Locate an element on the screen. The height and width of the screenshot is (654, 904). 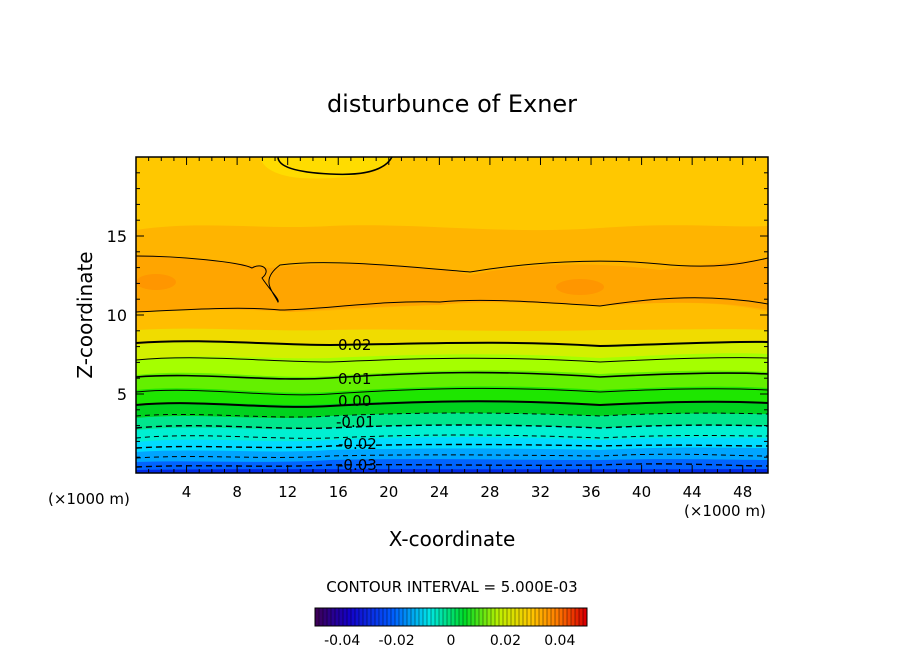
colorbar-tick-label: 0.02 is located at coordinates (505, 641).